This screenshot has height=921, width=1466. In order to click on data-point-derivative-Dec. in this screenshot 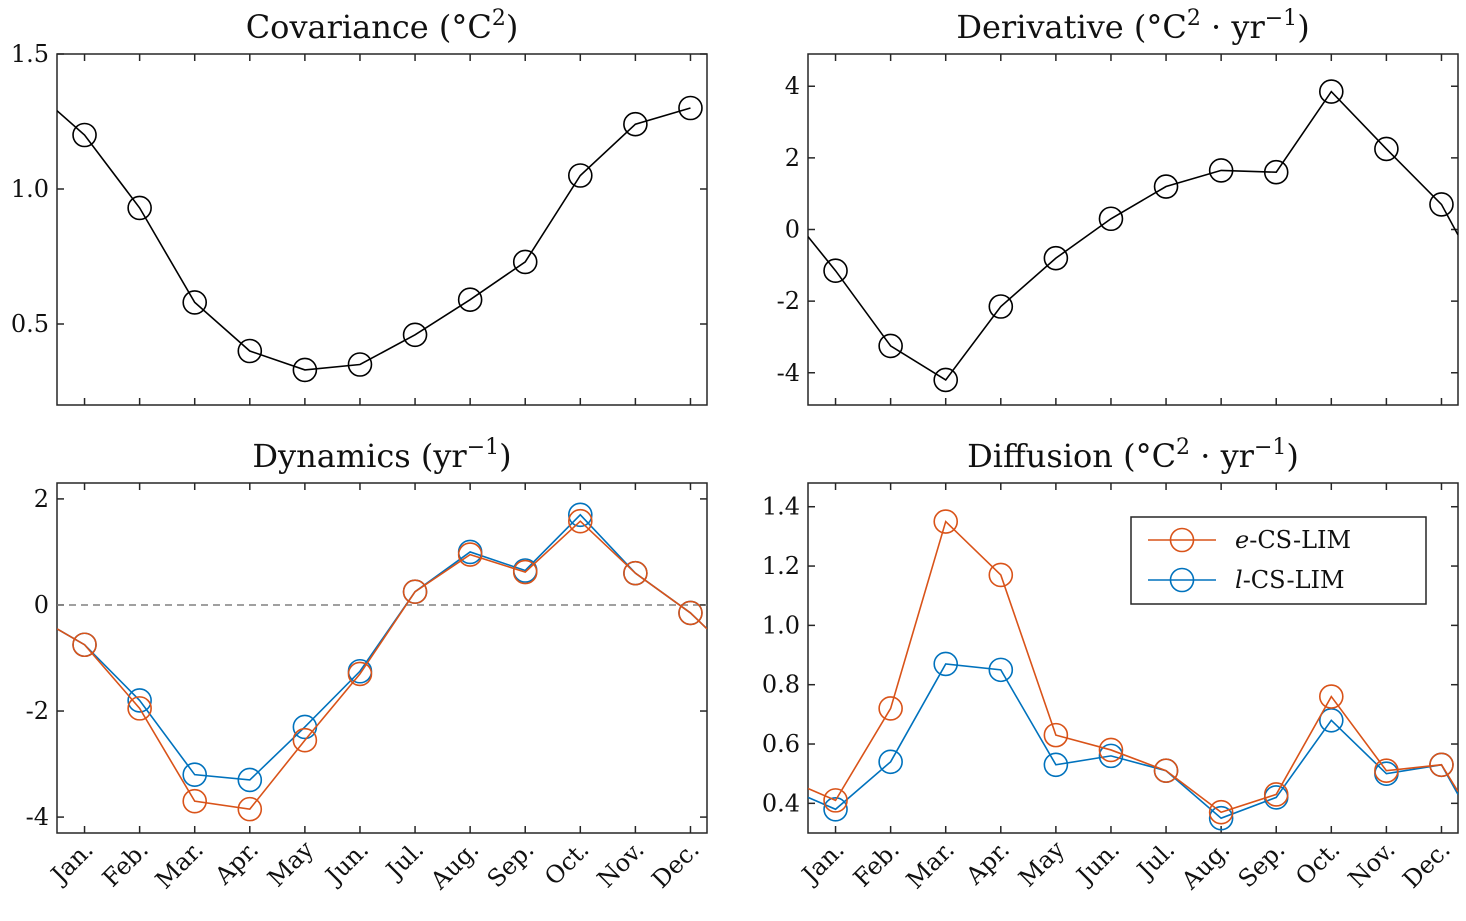, I will do `click(1441, 204)`.